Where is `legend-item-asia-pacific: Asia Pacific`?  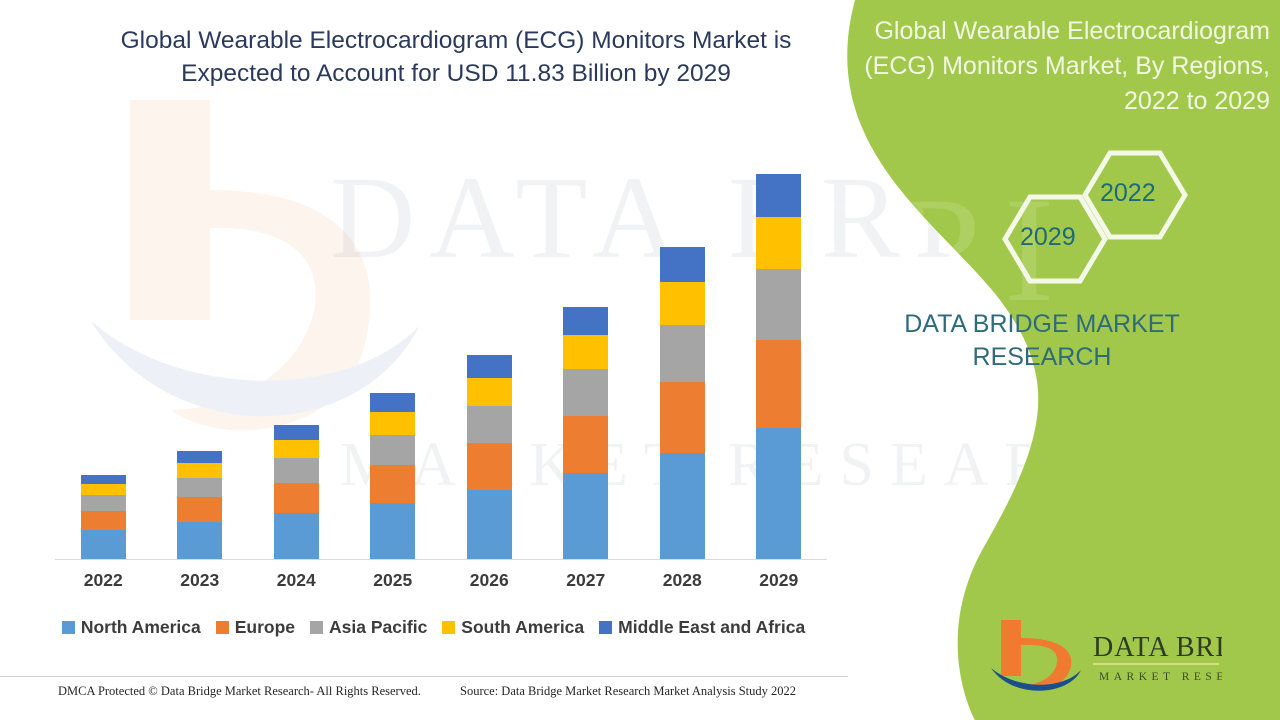
legend-item-asia-pacific: Asia Pacific is located at coordinates (368, 627).